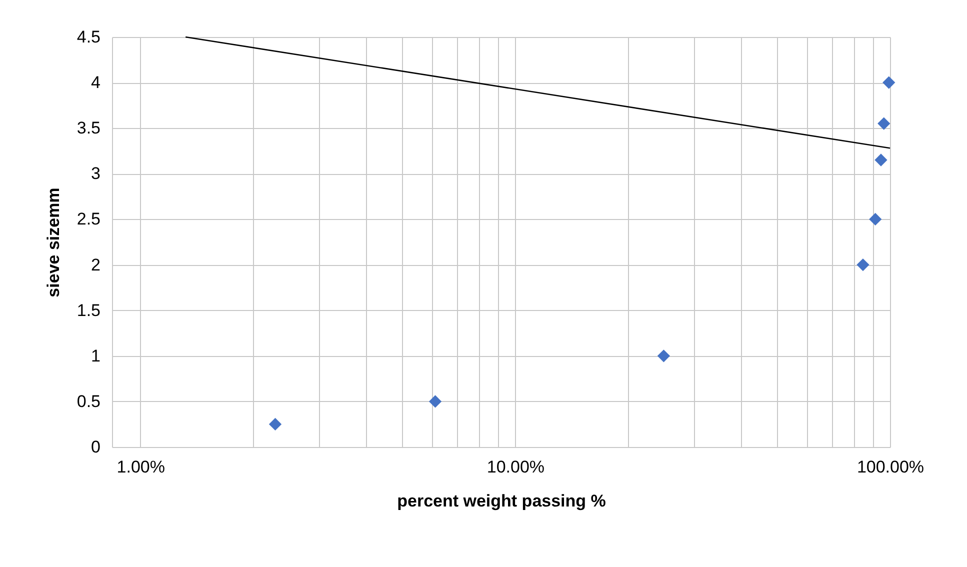  What do you see at coordinates (53, 243) in the screenshot?
I see `y-axis-title: sieve sizemm` at bounding box center [53, 243].